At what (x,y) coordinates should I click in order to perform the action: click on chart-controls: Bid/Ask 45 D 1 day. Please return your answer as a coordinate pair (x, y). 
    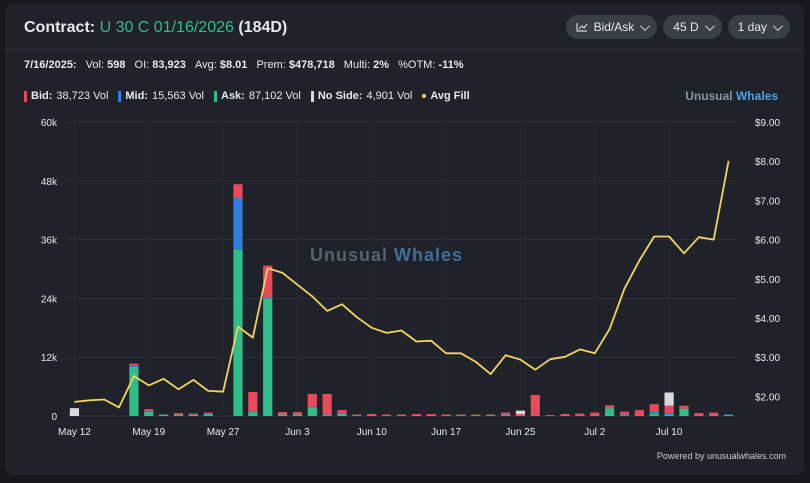
    Looking at the image, I should click on (677, 27).